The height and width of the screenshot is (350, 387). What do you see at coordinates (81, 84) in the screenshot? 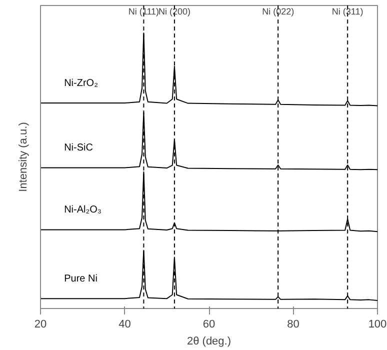
I see `series-label: Ni-ZrO₂` at bounding box center [81, 84].